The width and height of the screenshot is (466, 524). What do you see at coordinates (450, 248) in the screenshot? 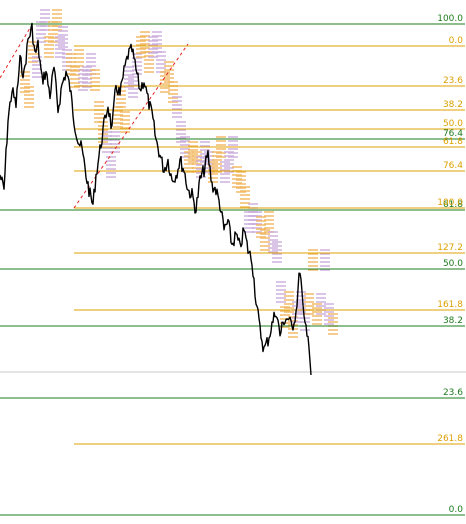
I see `fib-label-orange: 127.2` at bounding box center [450, 248].